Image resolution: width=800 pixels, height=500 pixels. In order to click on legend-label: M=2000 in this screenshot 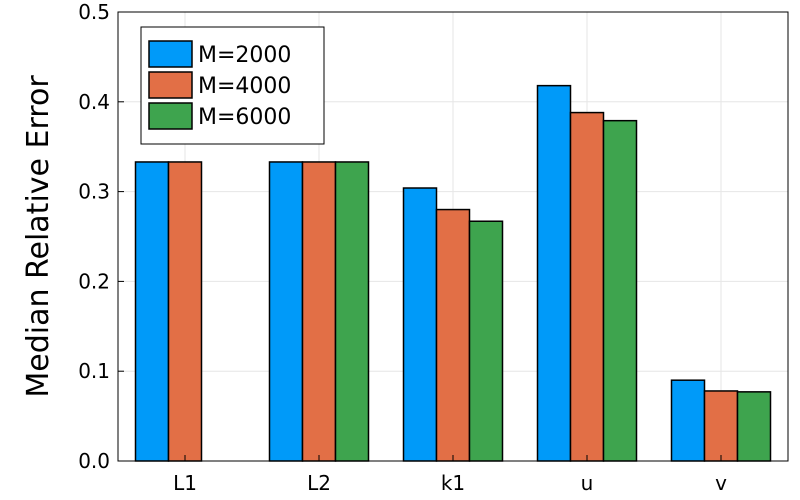, I will do `click(244, 55)`.